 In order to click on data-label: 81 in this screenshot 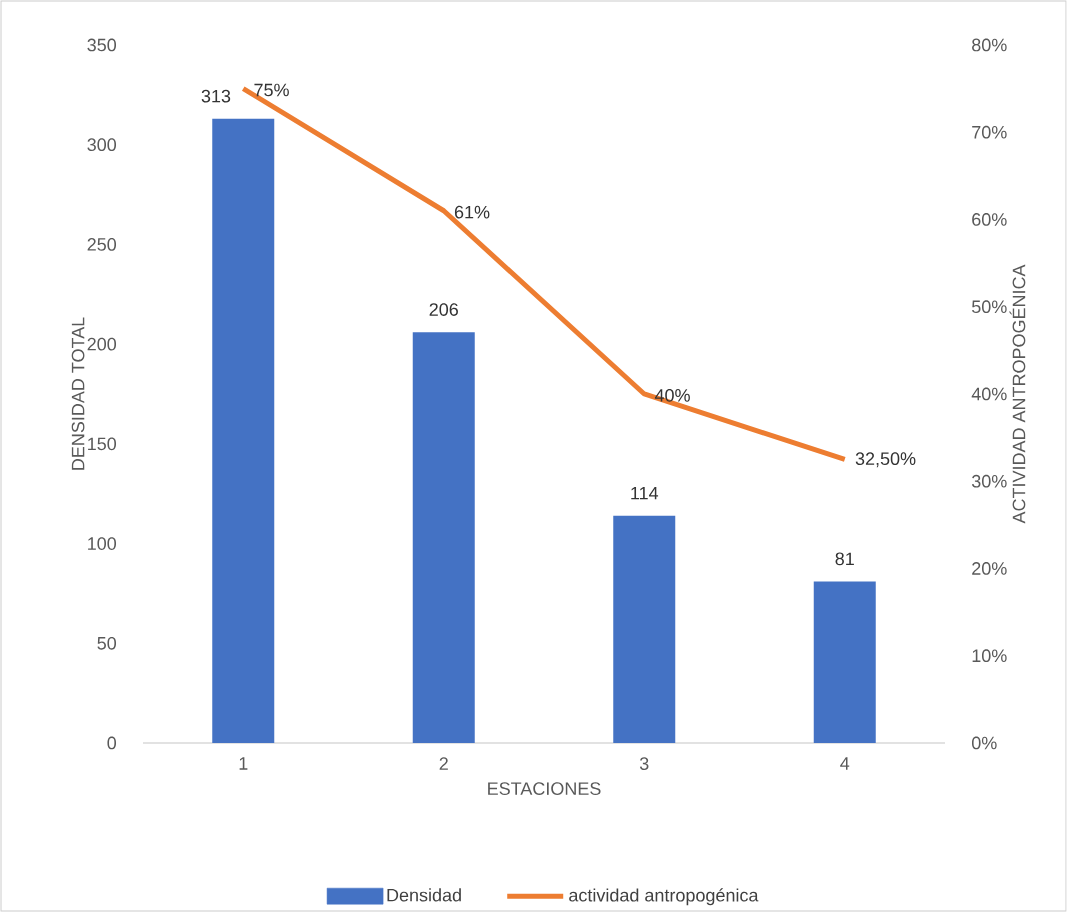, I will do `click(844, 559)`.